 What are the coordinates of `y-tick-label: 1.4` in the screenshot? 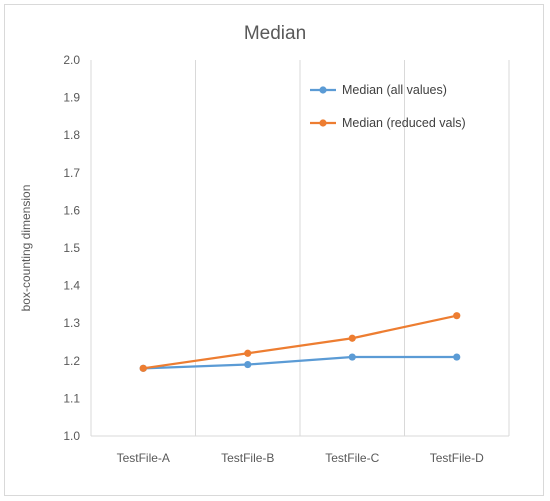 It's located at (71, 286).